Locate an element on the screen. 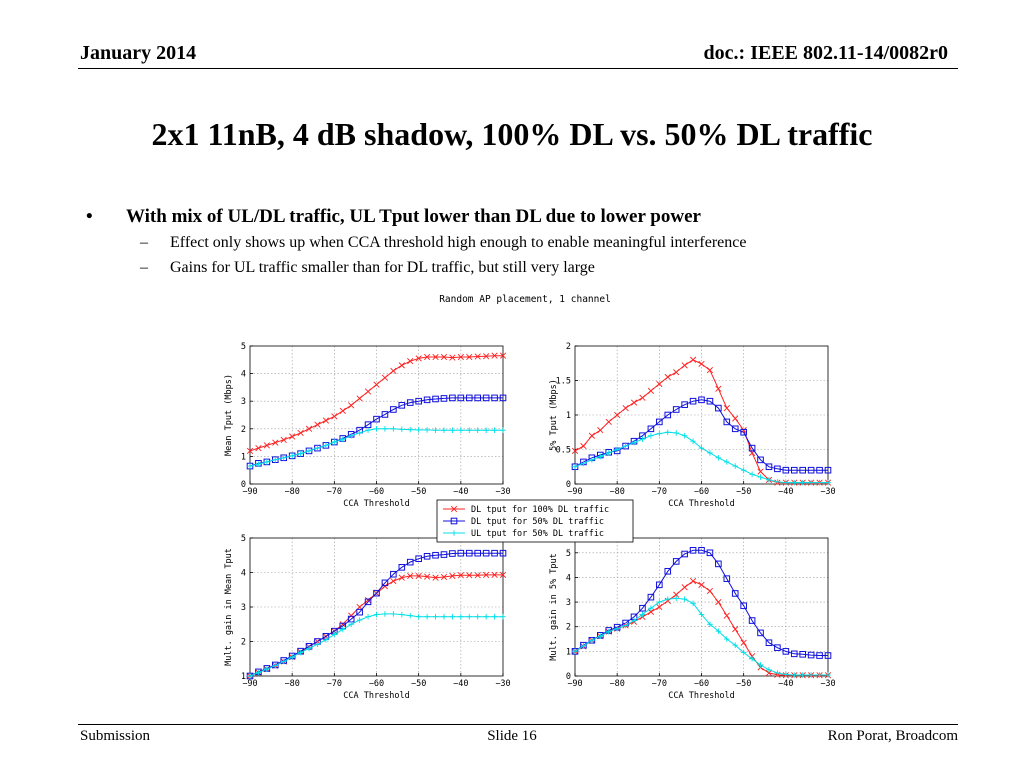 The image size is (1024, 768). legend-marker-dl100 is located at coordinates (454, 509).